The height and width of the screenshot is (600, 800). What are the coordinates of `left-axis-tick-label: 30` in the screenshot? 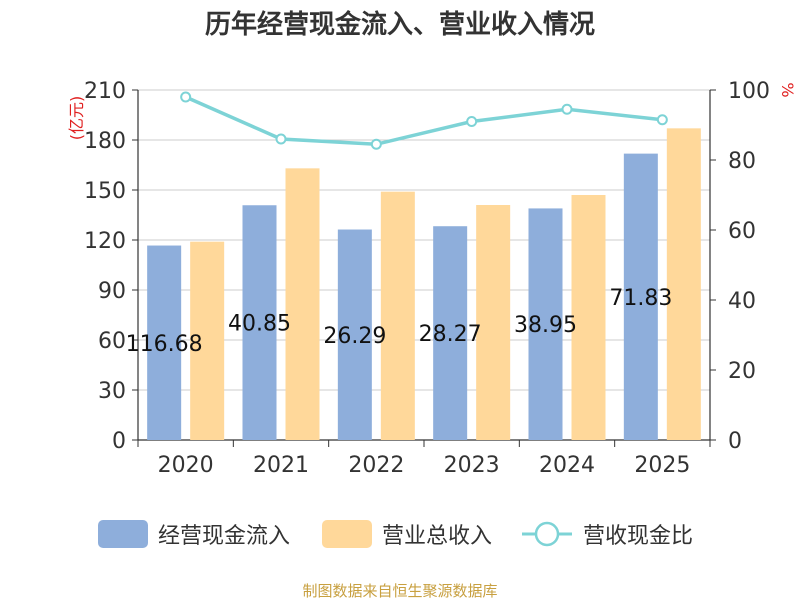 It's located at (112, 391).